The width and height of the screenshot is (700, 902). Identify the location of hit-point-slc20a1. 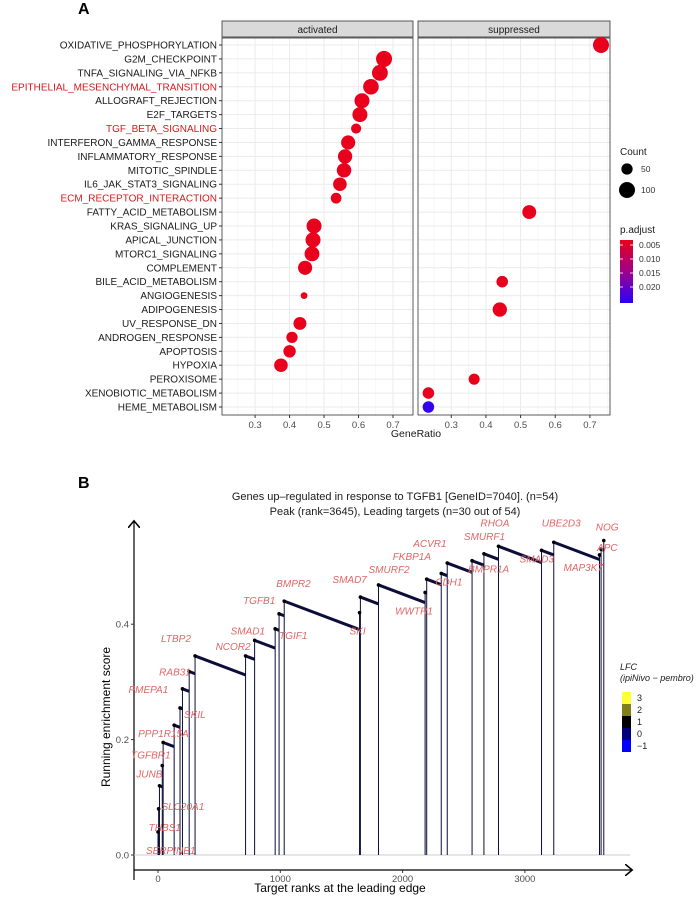
(160, 786).